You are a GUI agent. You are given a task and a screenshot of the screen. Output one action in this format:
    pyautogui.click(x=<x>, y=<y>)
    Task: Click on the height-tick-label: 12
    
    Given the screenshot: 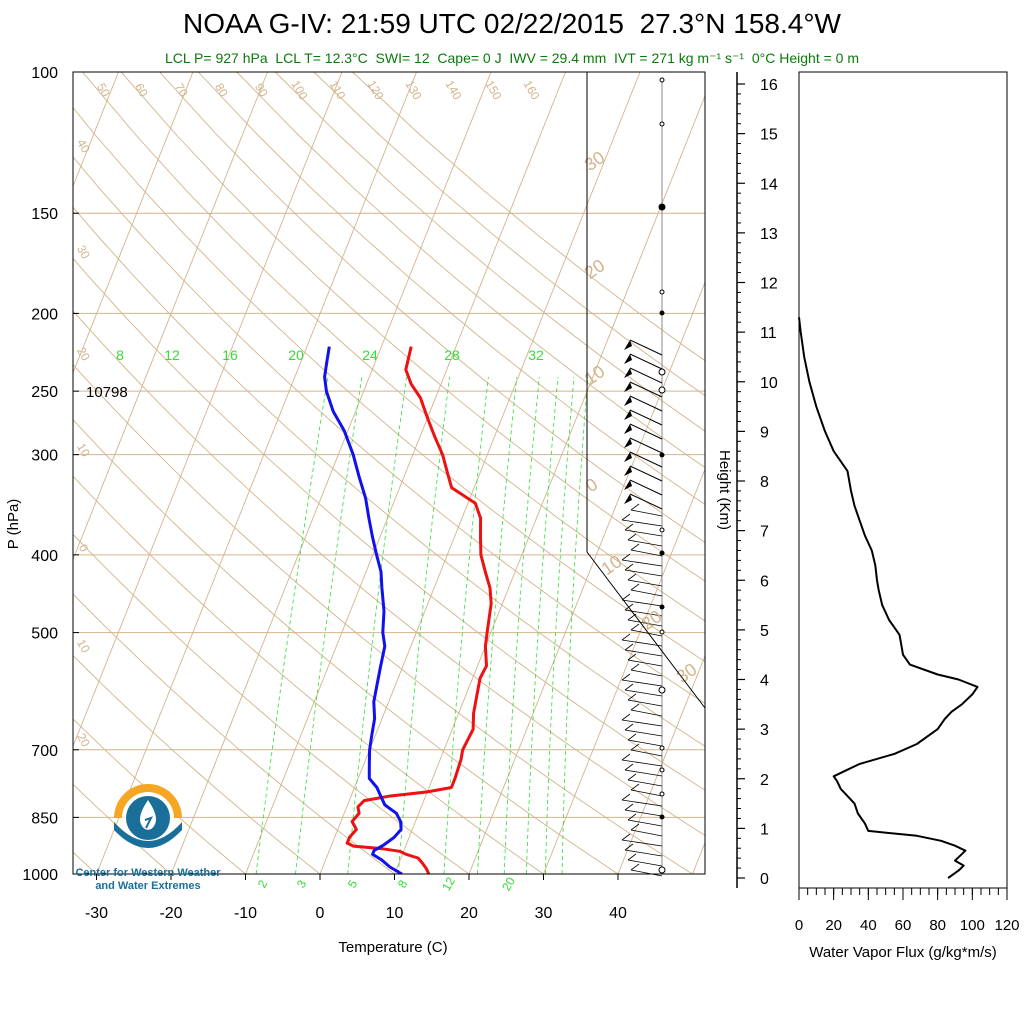 What is the action you would take?
    pyautogui.click(x=769, y=284)
    